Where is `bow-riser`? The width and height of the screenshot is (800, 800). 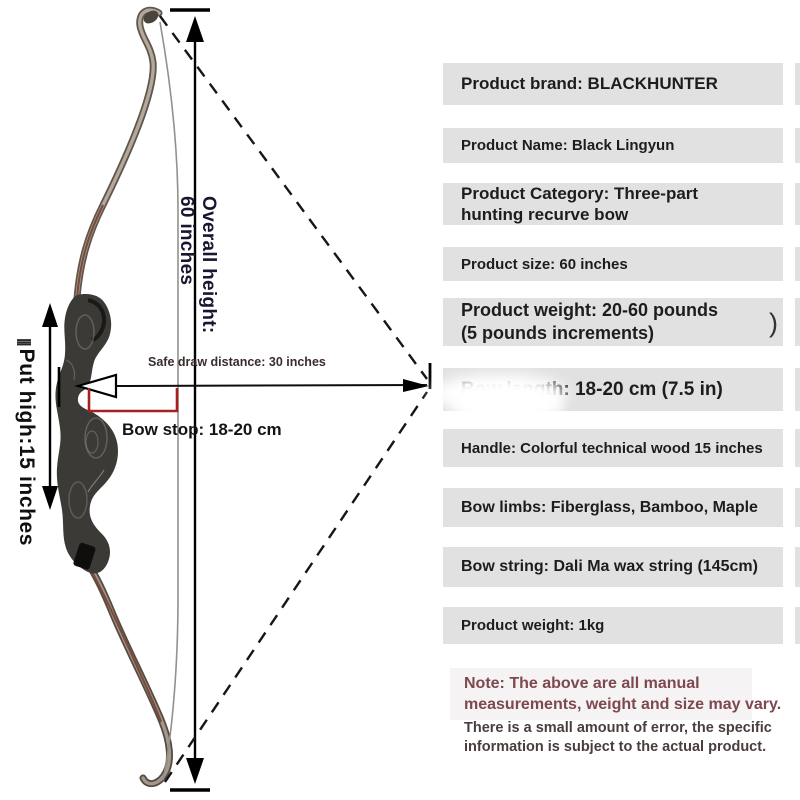
bow-riser is located at coordinates (86, 433).